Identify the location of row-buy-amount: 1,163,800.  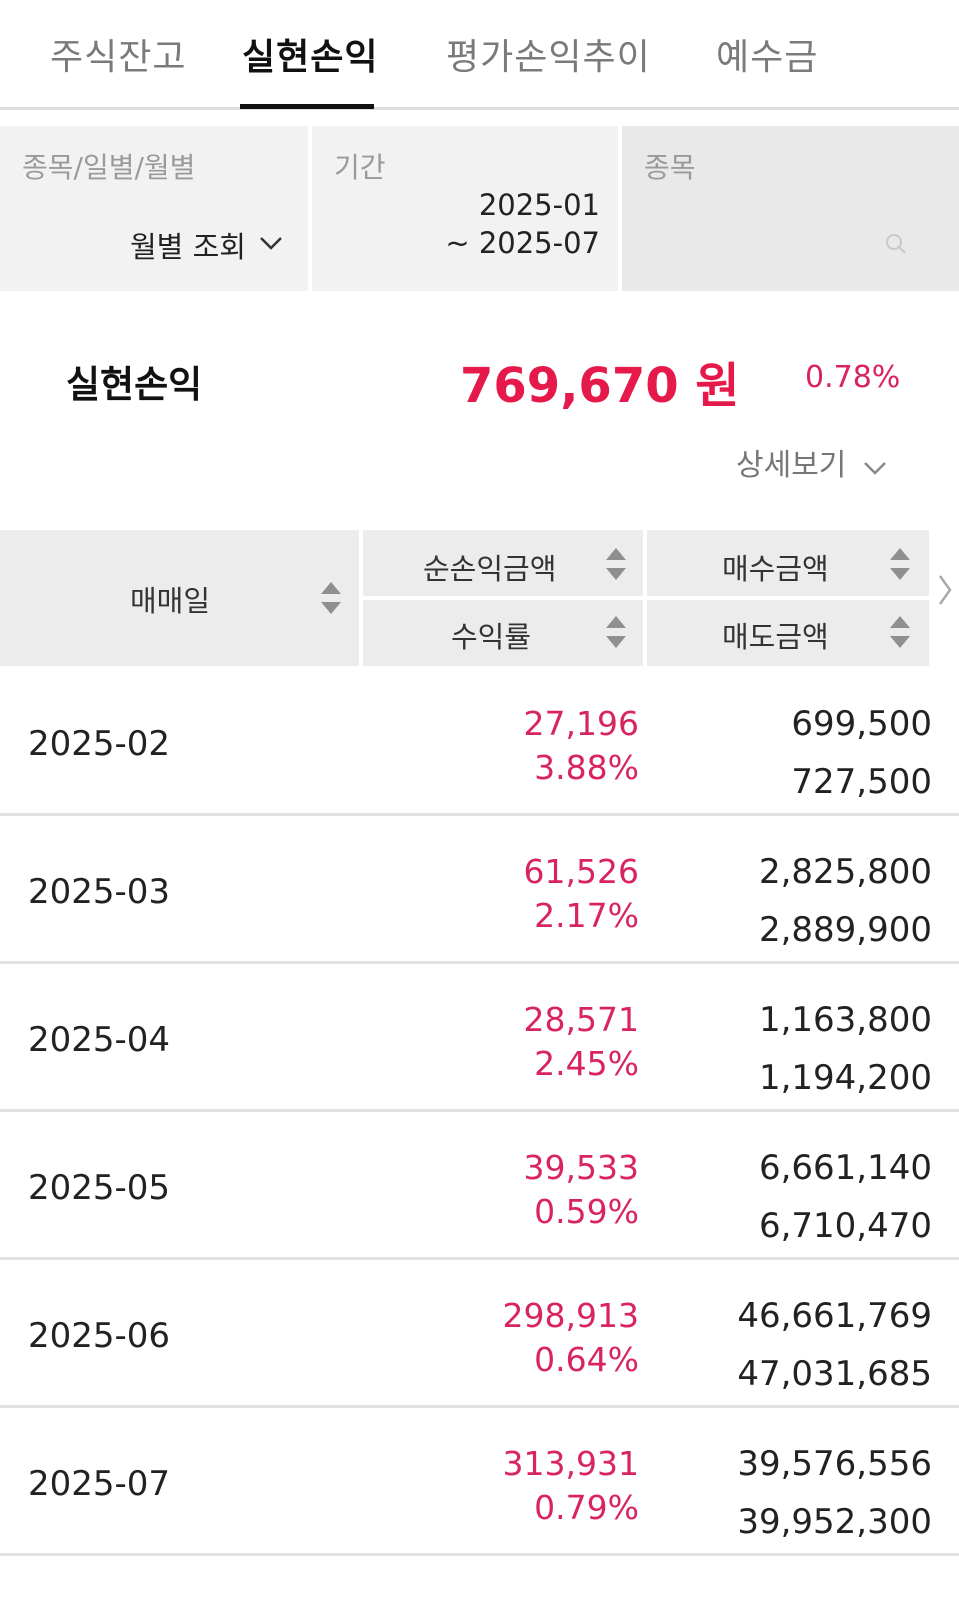
(845, 1020).